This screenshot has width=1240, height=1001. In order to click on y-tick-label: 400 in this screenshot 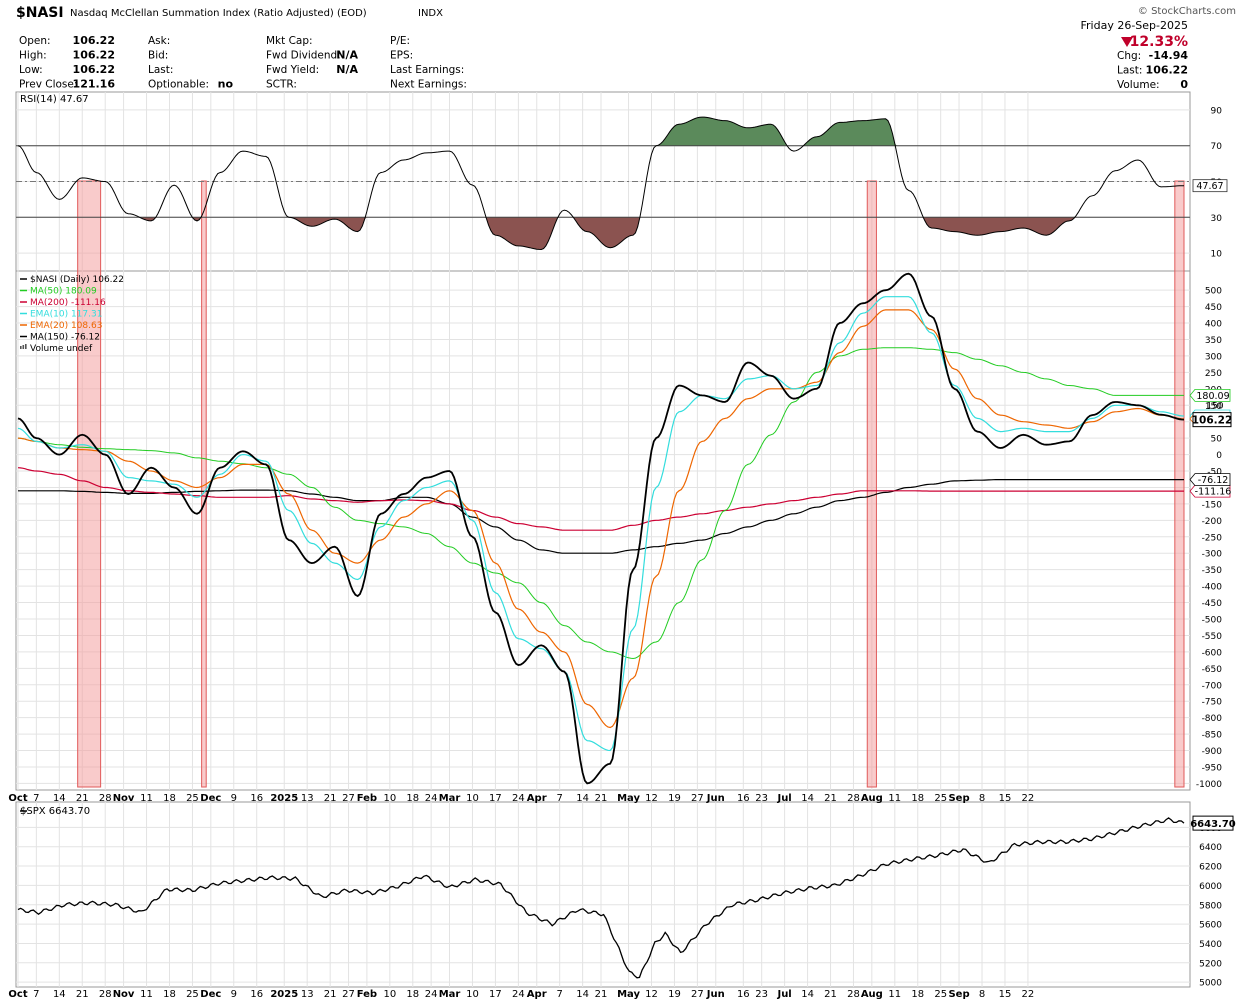, I will do `click(1213, 325)`.